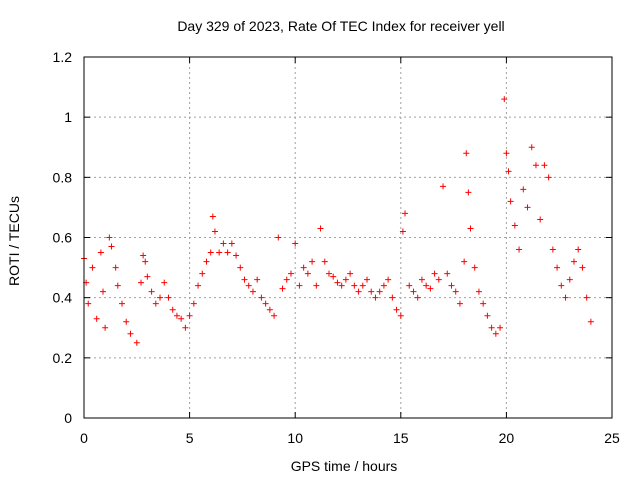 The width and height of the screenshot is (640, 480). I want to click on x-tick-label: 15, so click(401, 438).